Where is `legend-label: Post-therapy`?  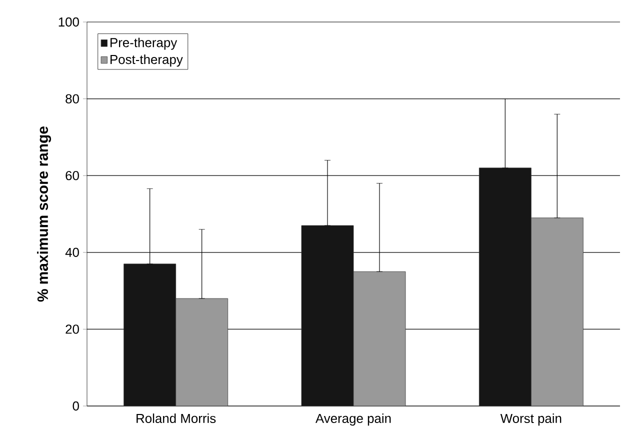
legend-label: Post-therapy is located at coordinates (146, 60).